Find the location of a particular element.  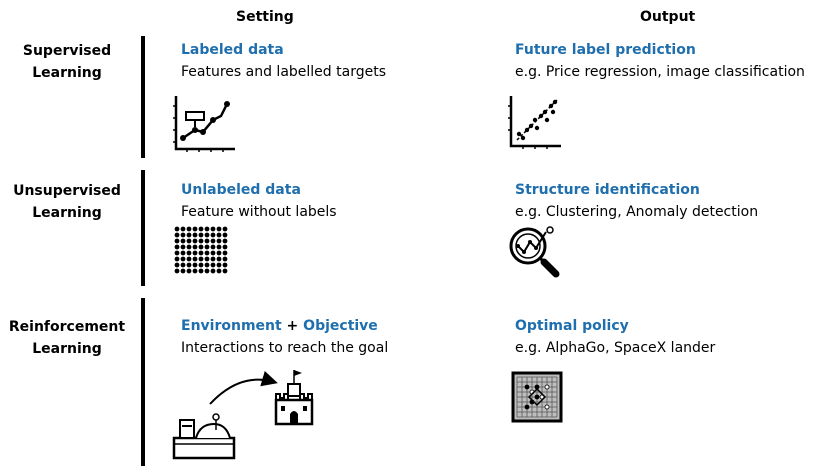

line-chart-icon is located at coordinates (204, 124).